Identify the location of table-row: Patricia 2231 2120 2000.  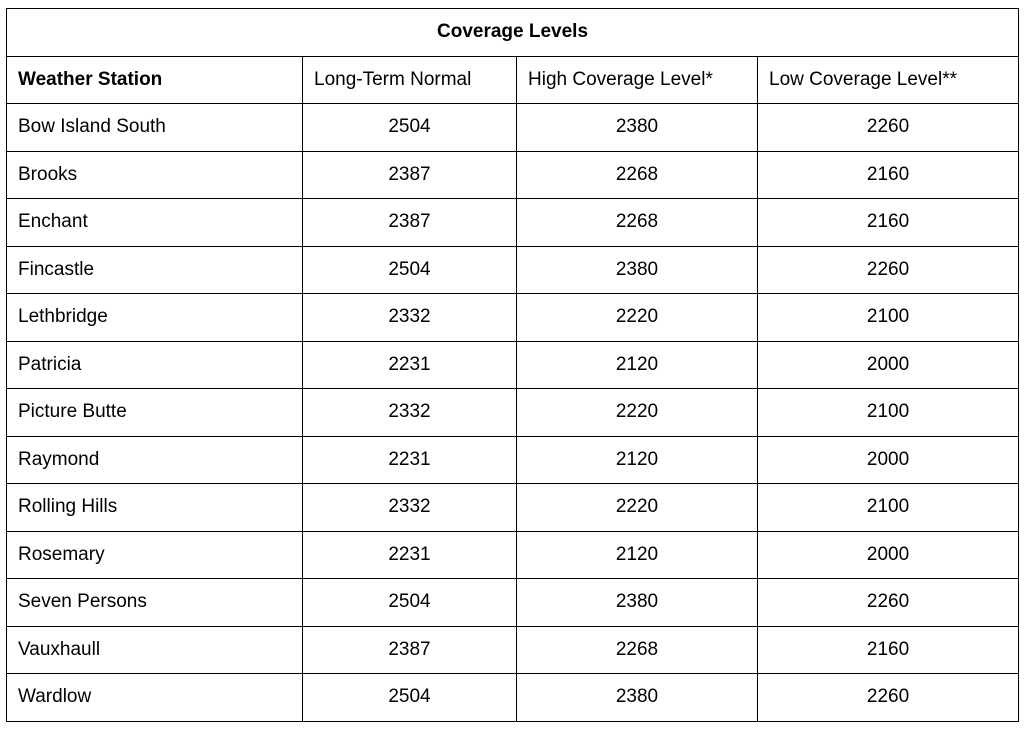
(513, 364).